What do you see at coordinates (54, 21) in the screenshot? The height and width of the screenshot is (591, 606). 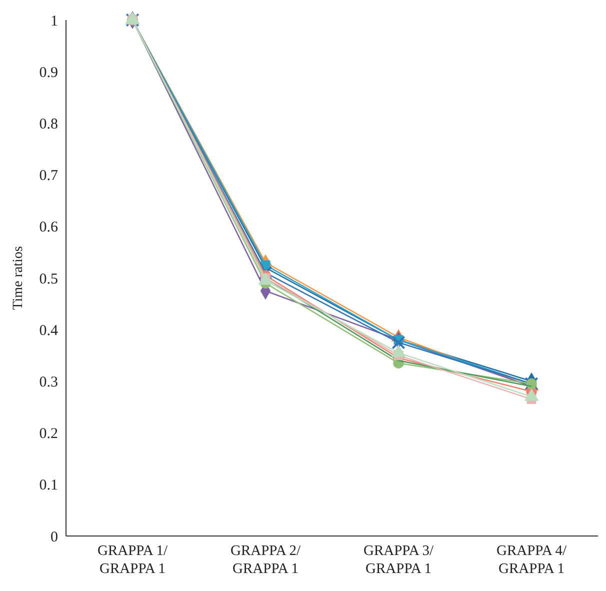 I see `y-tick-label: 1` at bounding box center [54, 21].